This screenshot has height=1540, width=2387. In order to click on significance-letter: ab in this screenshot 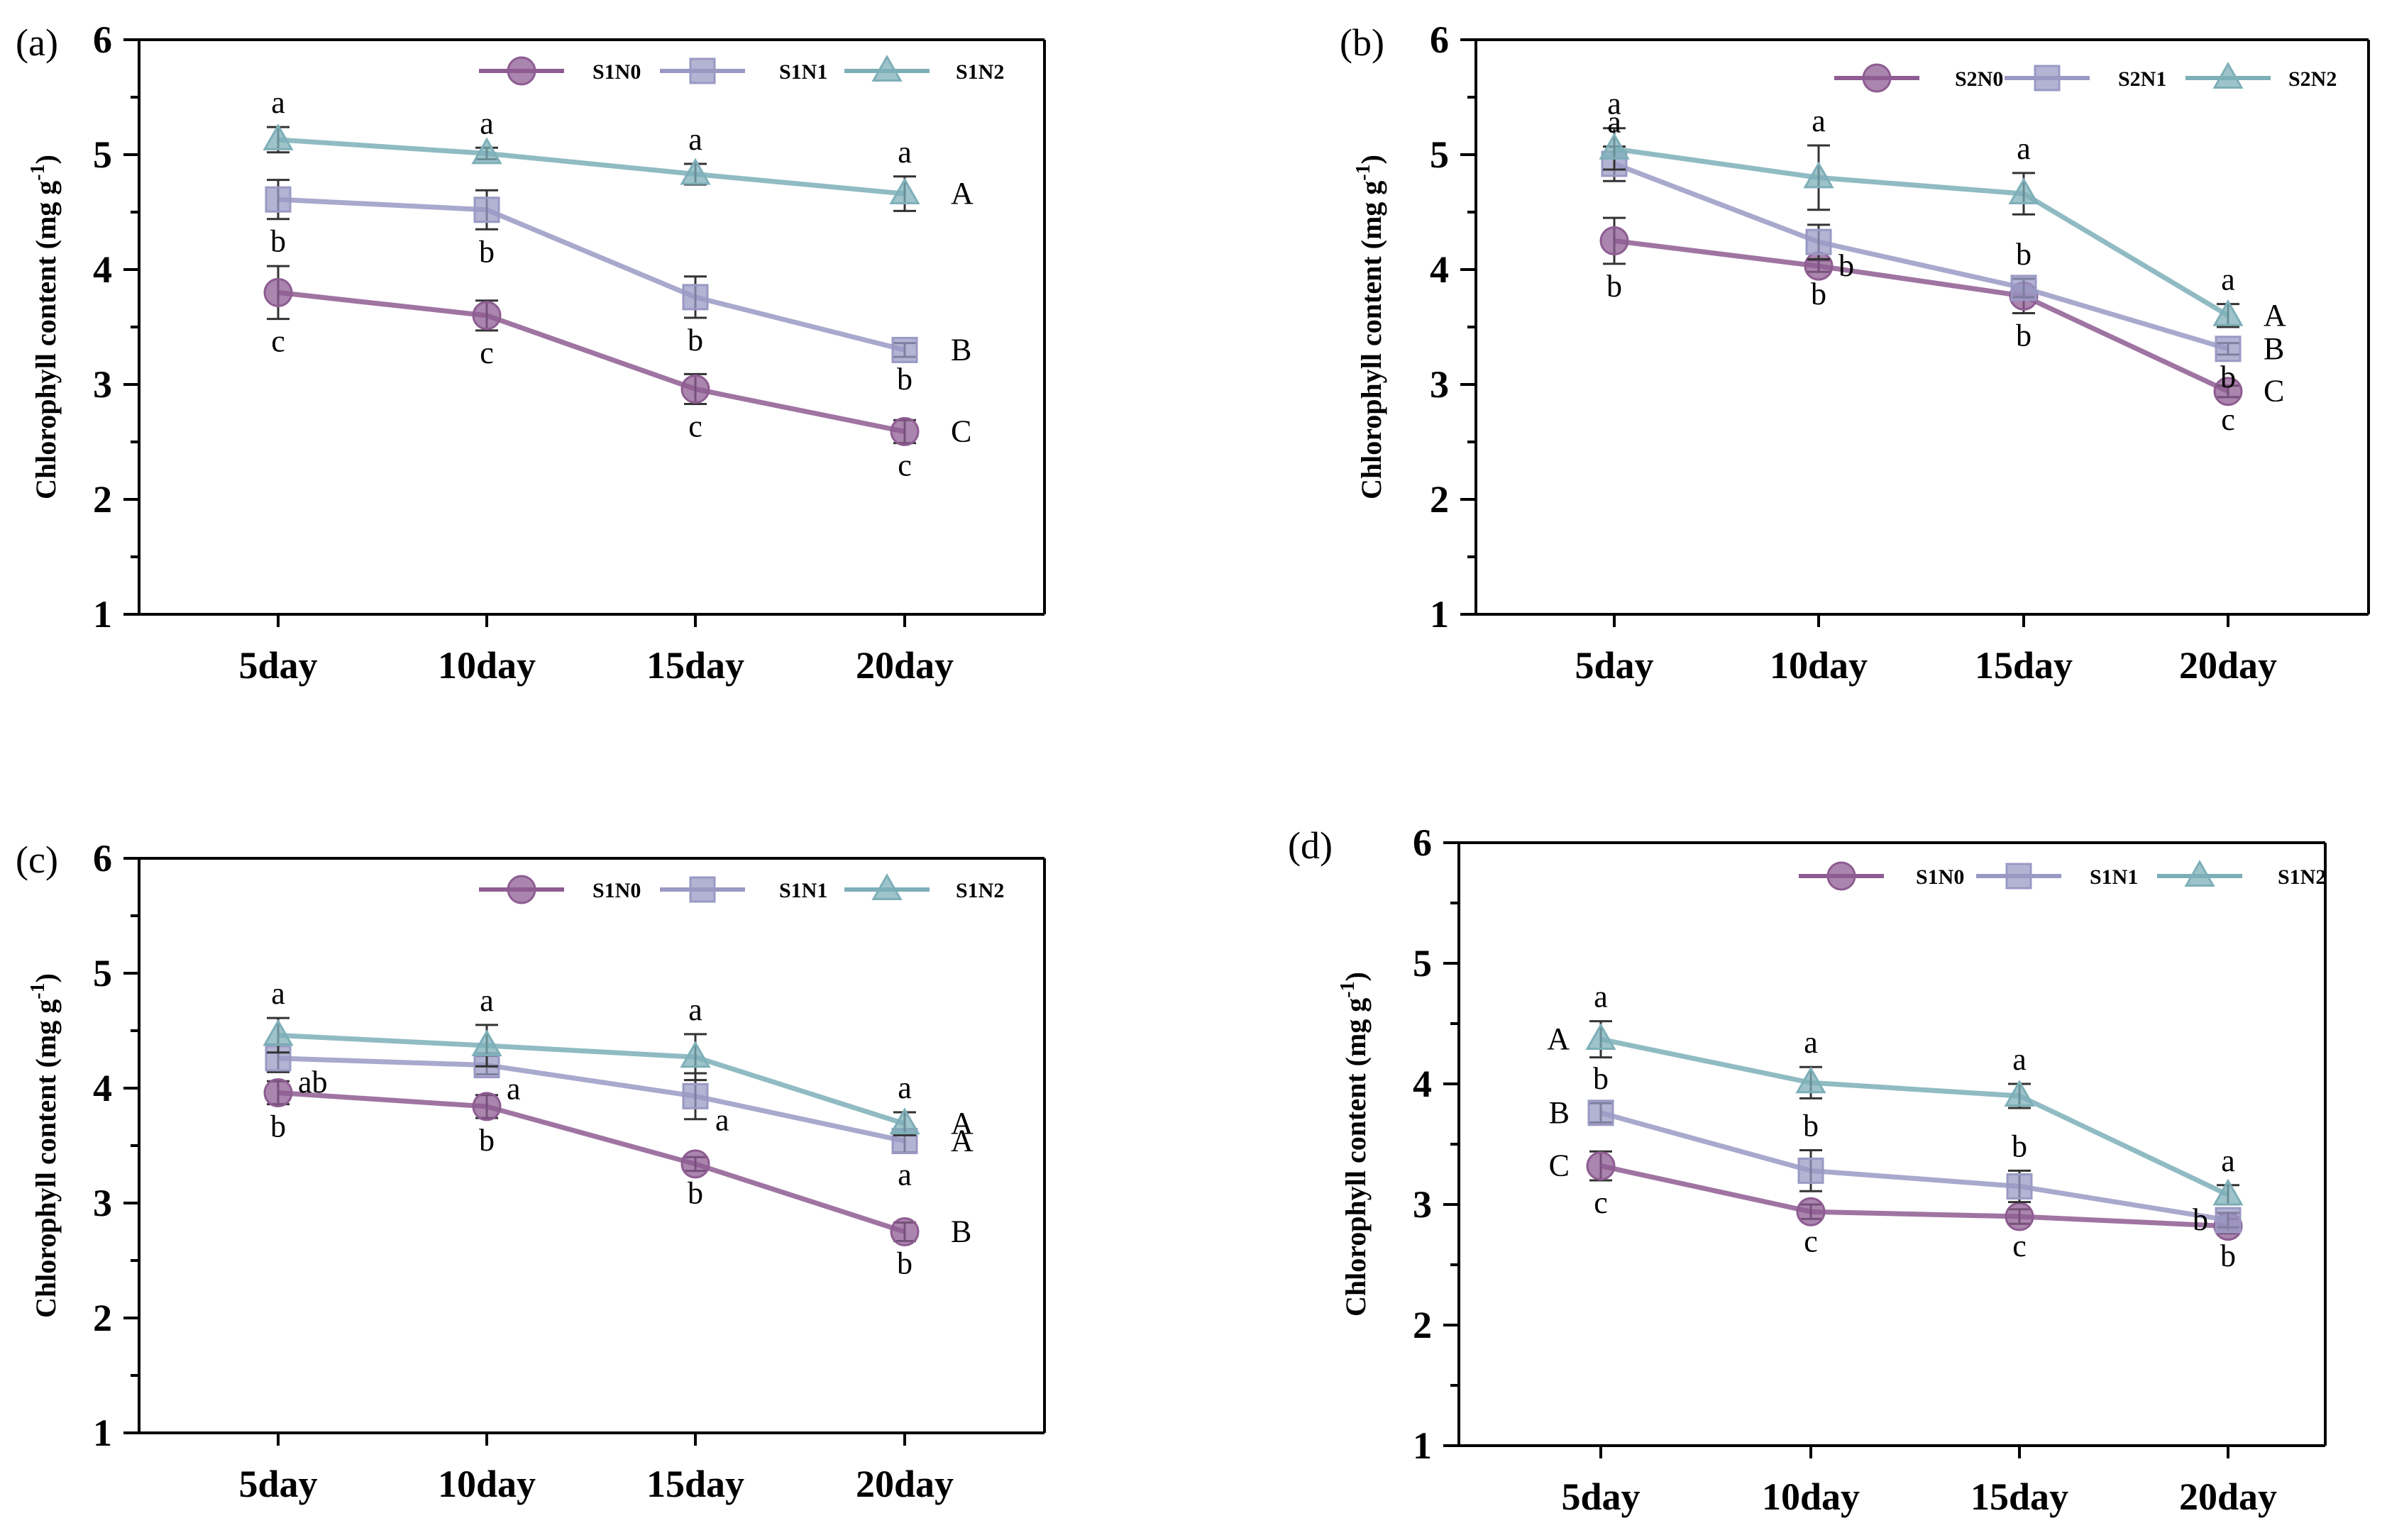, I will do `click(313, 1082)`.